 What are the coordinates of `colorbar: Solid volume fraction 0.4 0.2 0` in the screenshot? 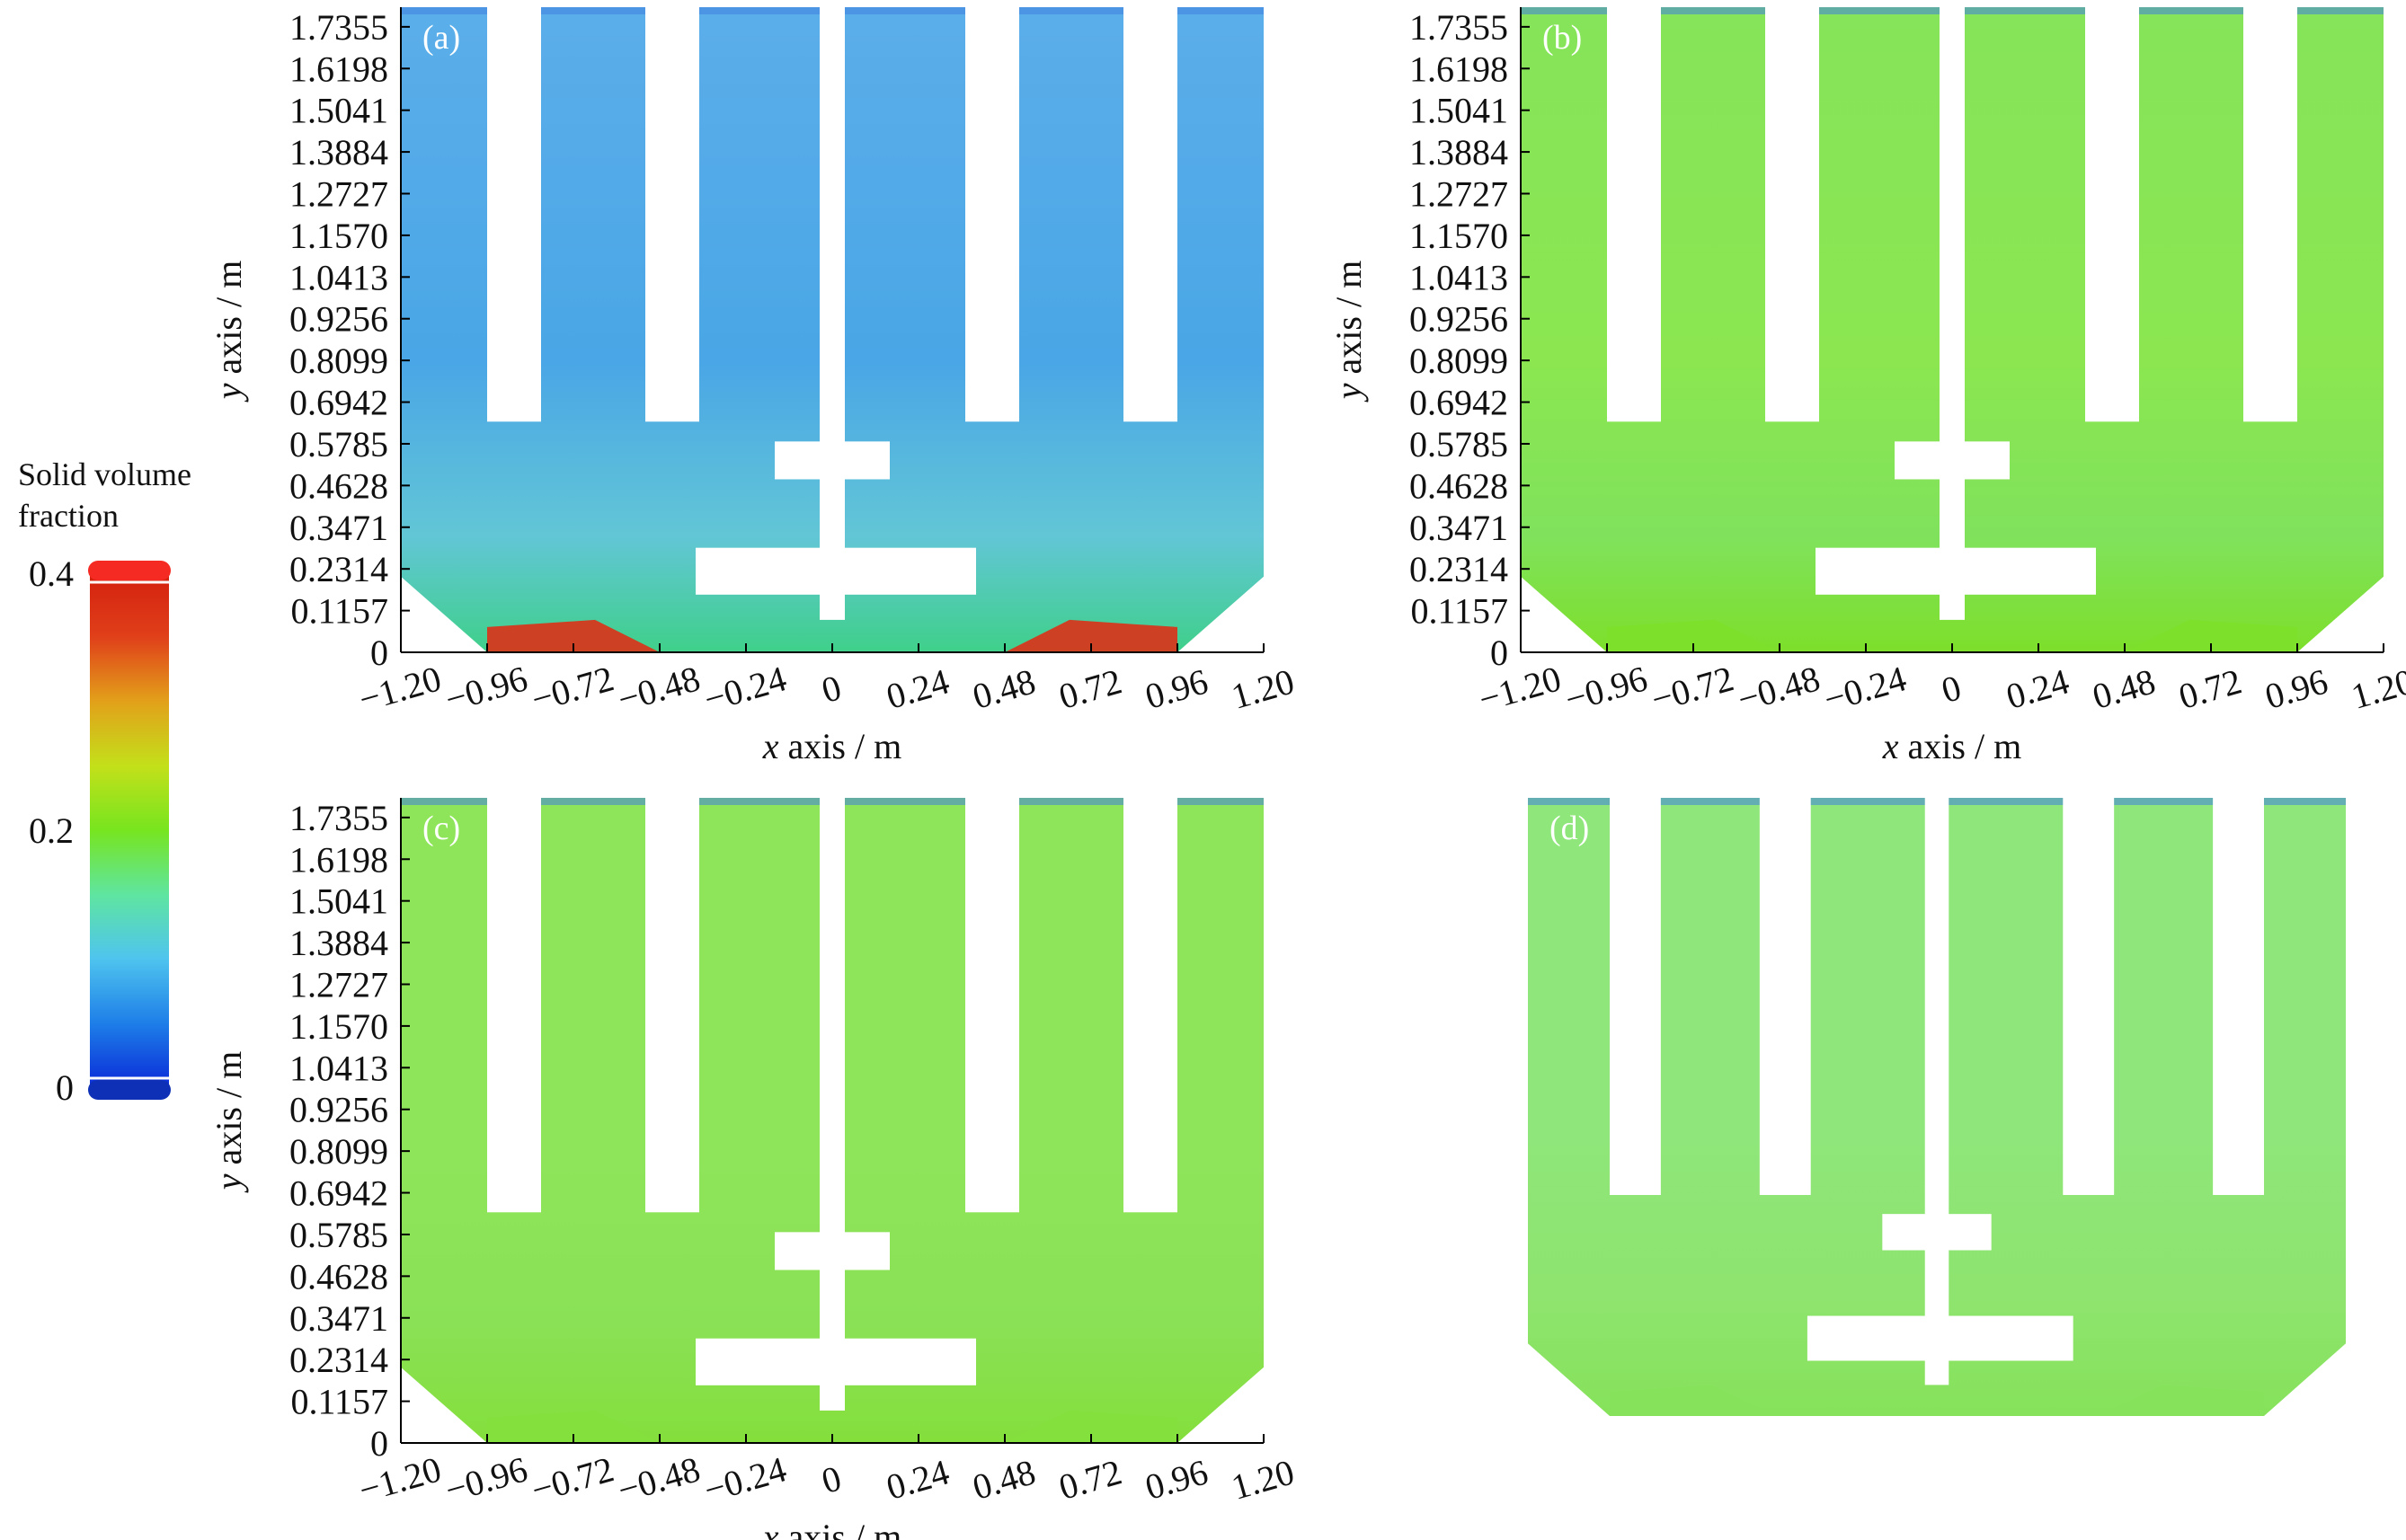 It's located at (104, 782).